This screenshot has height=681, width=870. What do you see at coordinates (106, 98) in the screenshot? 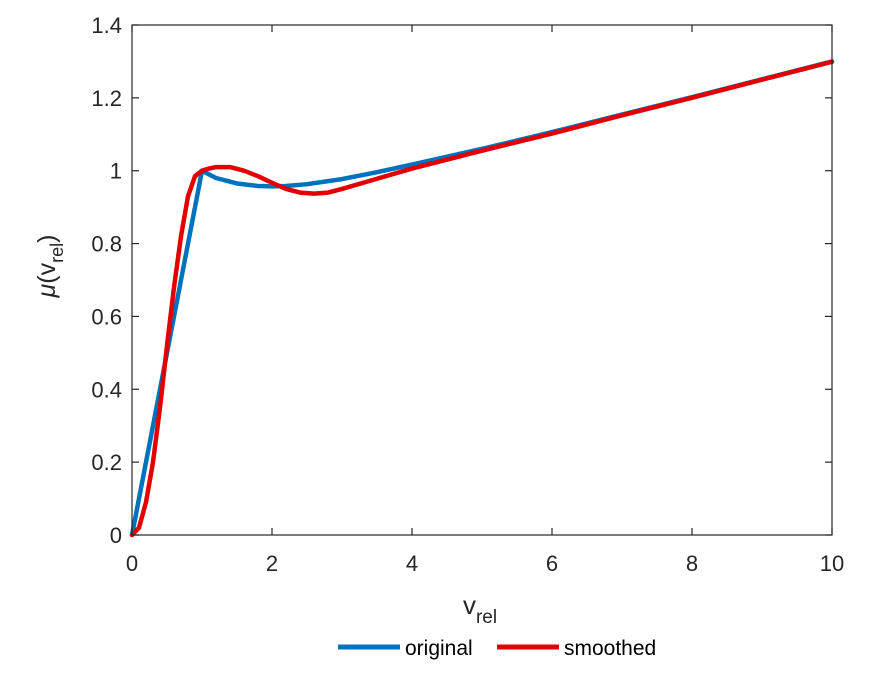
I see `y-tick-label: 1.2` at bounding box center [106, 98].